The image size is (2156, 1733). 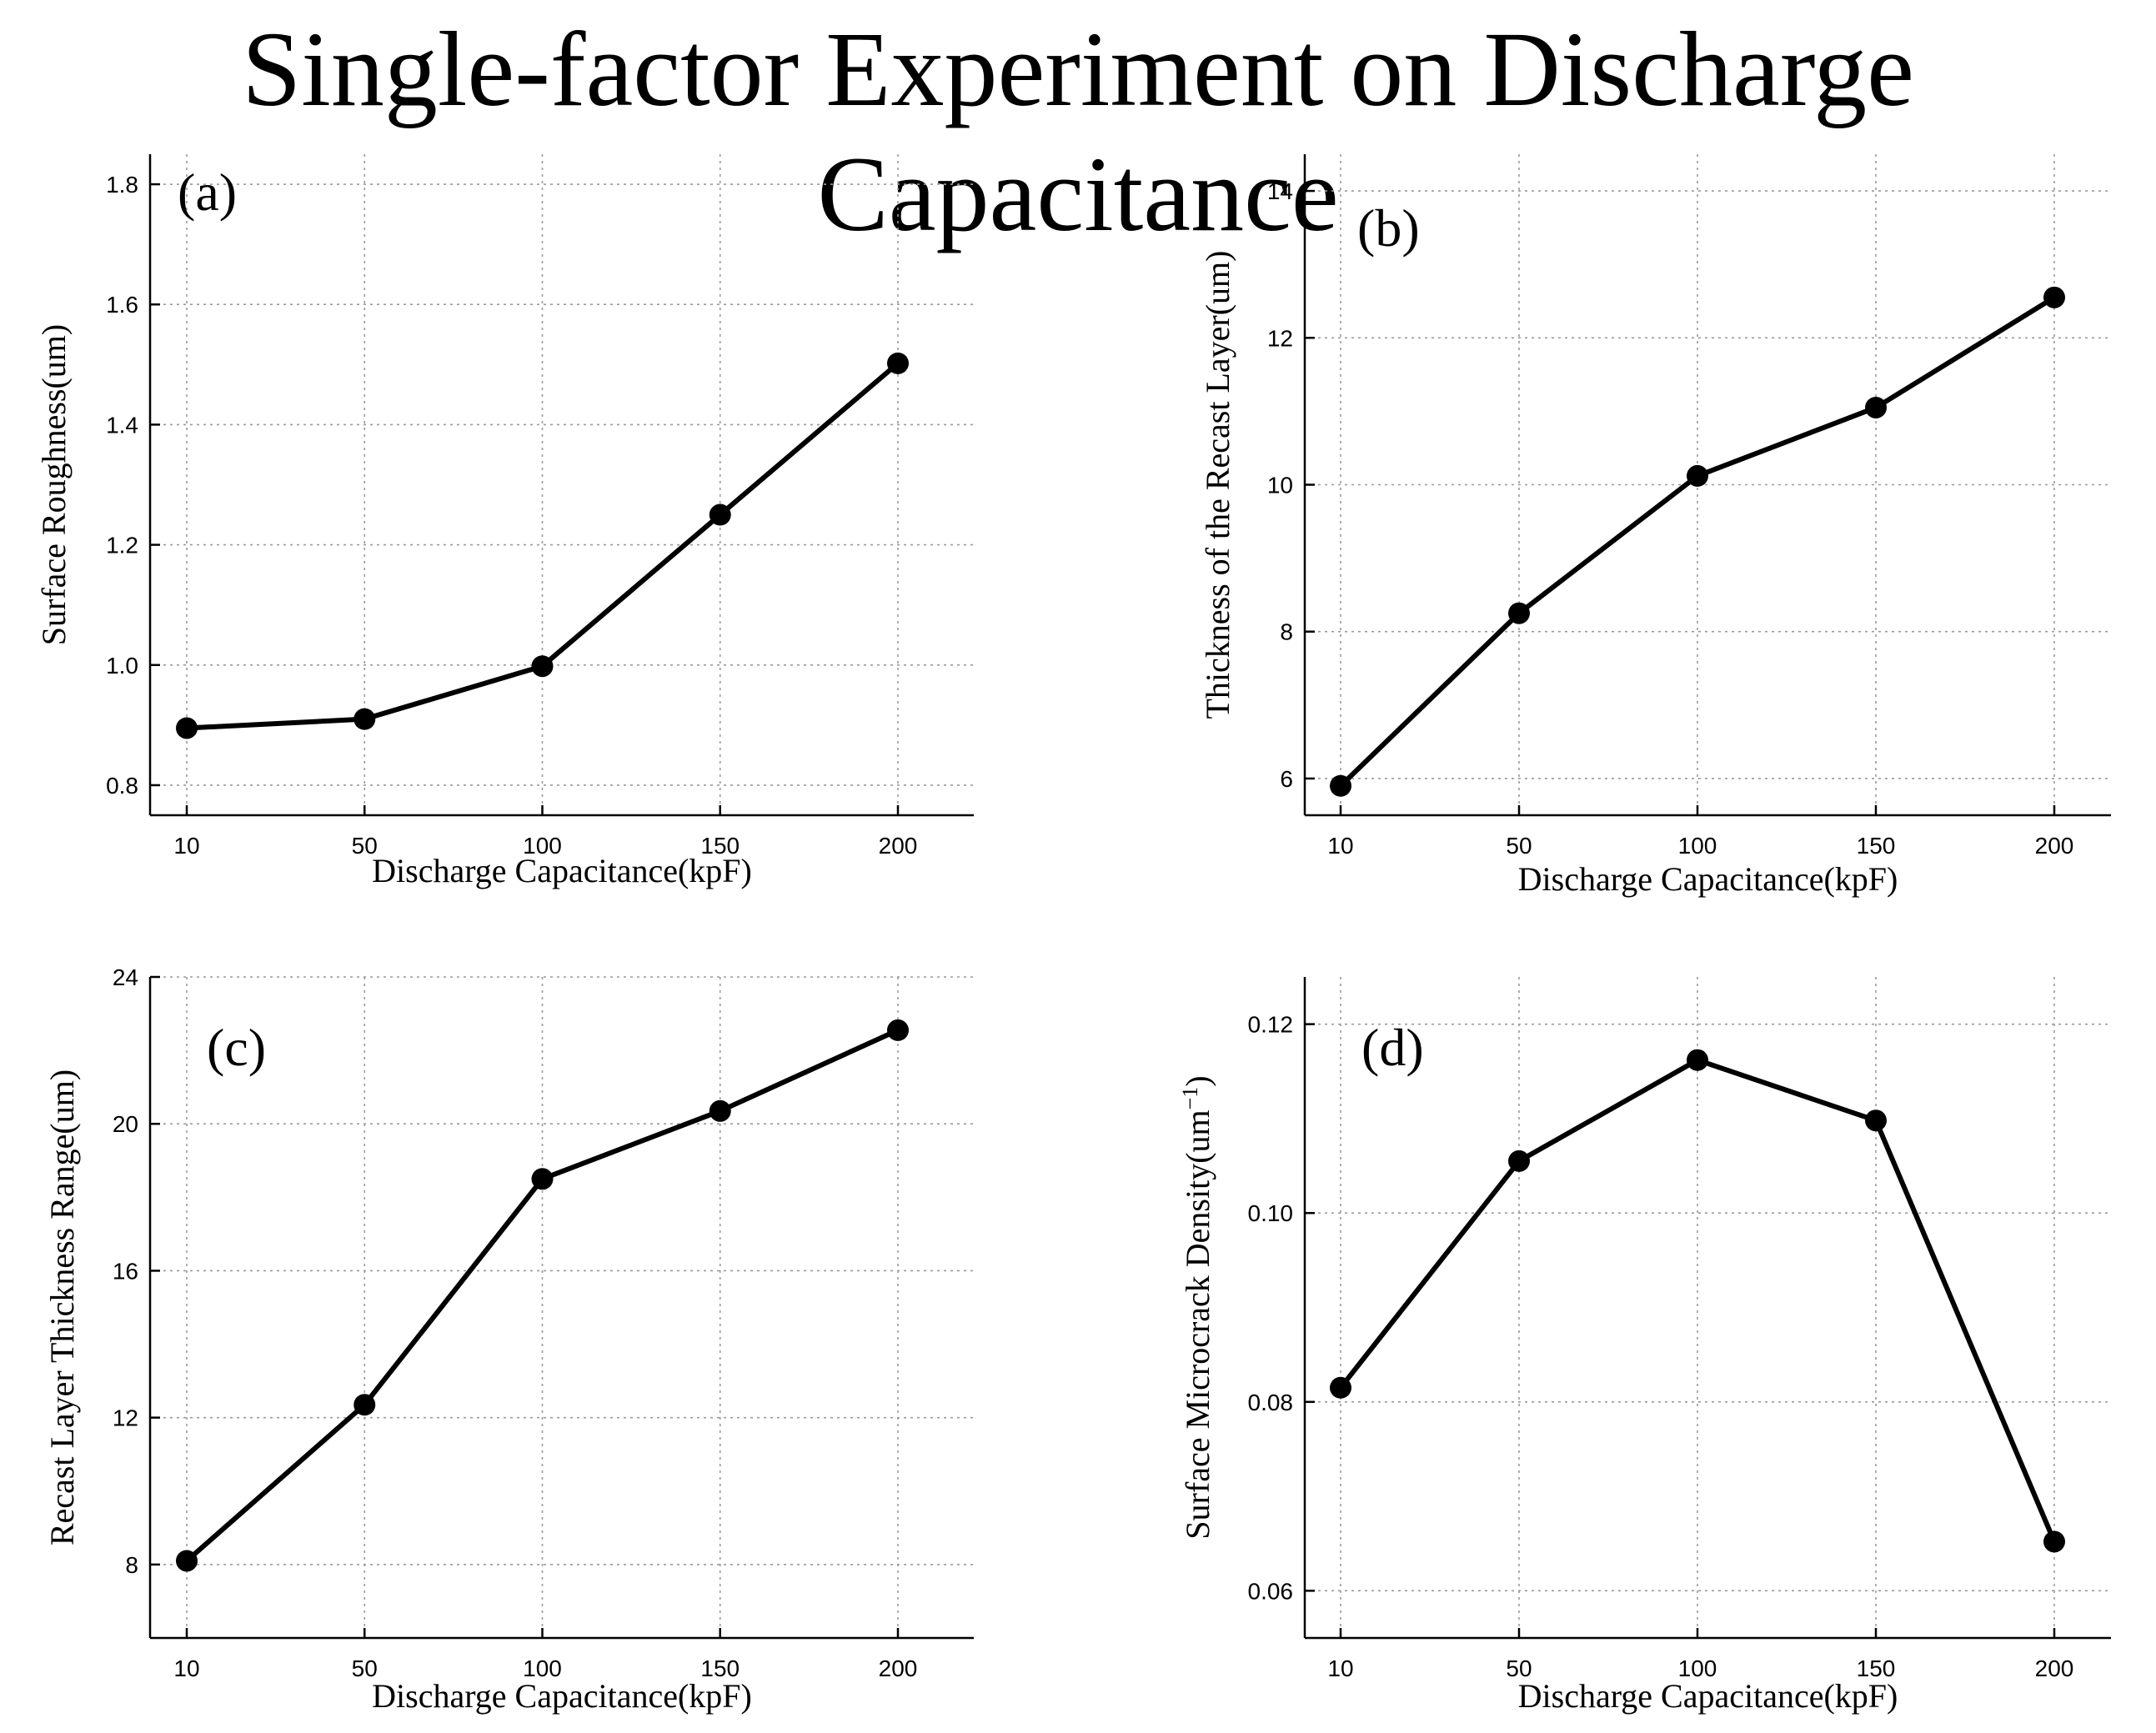 I want to click on y-tick-label: 10, so click(x=1280, y=485).